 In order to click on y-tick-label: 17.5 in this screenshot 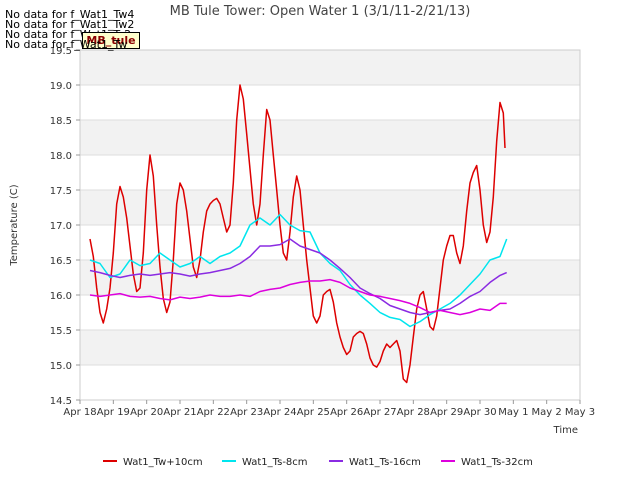, I will do `click(61, 191)`.